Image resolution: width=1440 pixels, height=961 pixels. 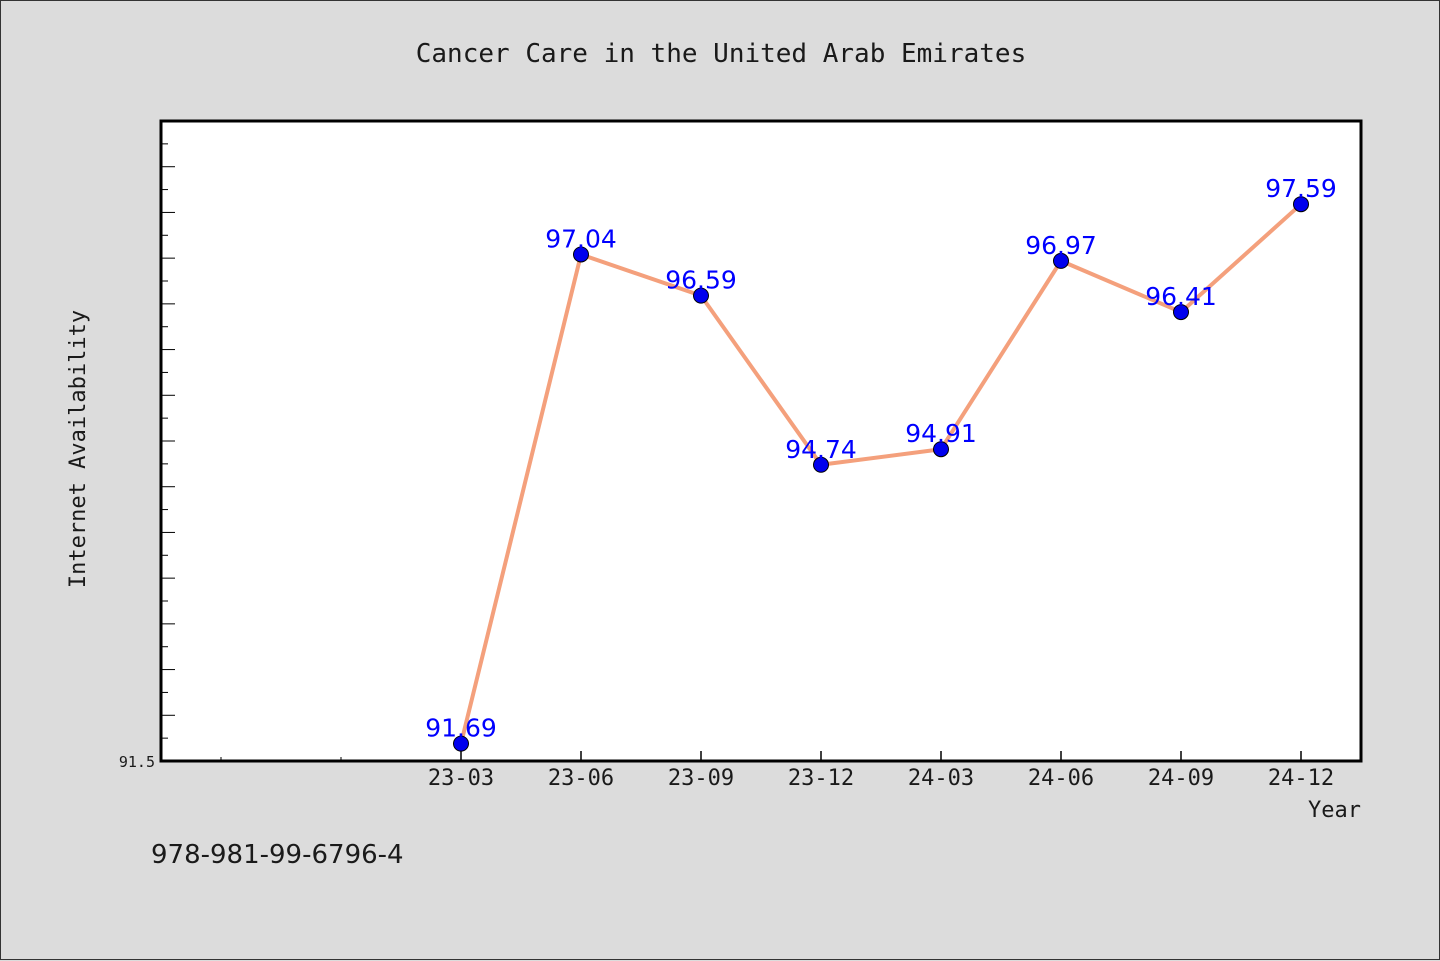 I want to click on data-label: 91.69, so click(x=461, y=728).